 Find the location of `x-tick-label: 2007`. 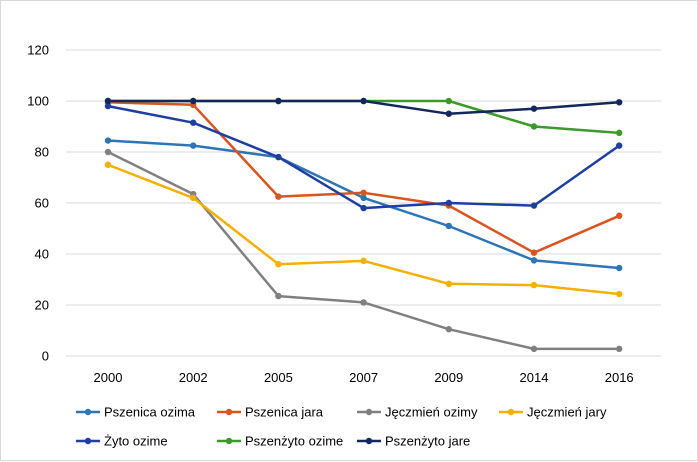

x-tick-label: 2007 is located at coordinates (363, 377).